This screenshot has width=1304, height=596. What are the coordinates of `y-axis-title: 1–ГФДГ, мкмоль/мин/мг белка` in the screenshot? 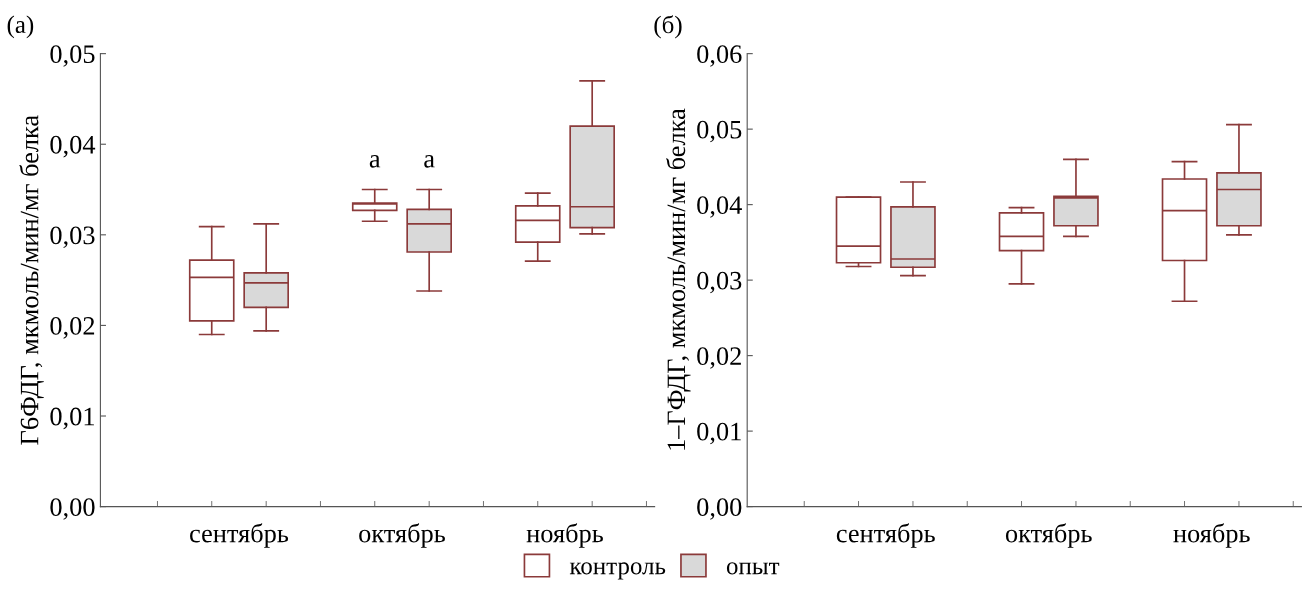 It's located at (678, 279).